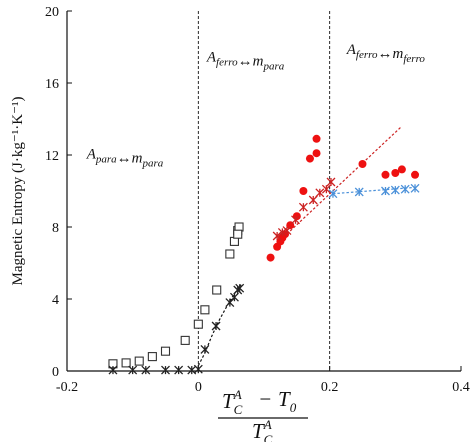 The height and width of the screenshot is (442, 474). Describe the element at coordinates (52, 156) in the screenshot. I see `y-tick-label: 12` at that location.